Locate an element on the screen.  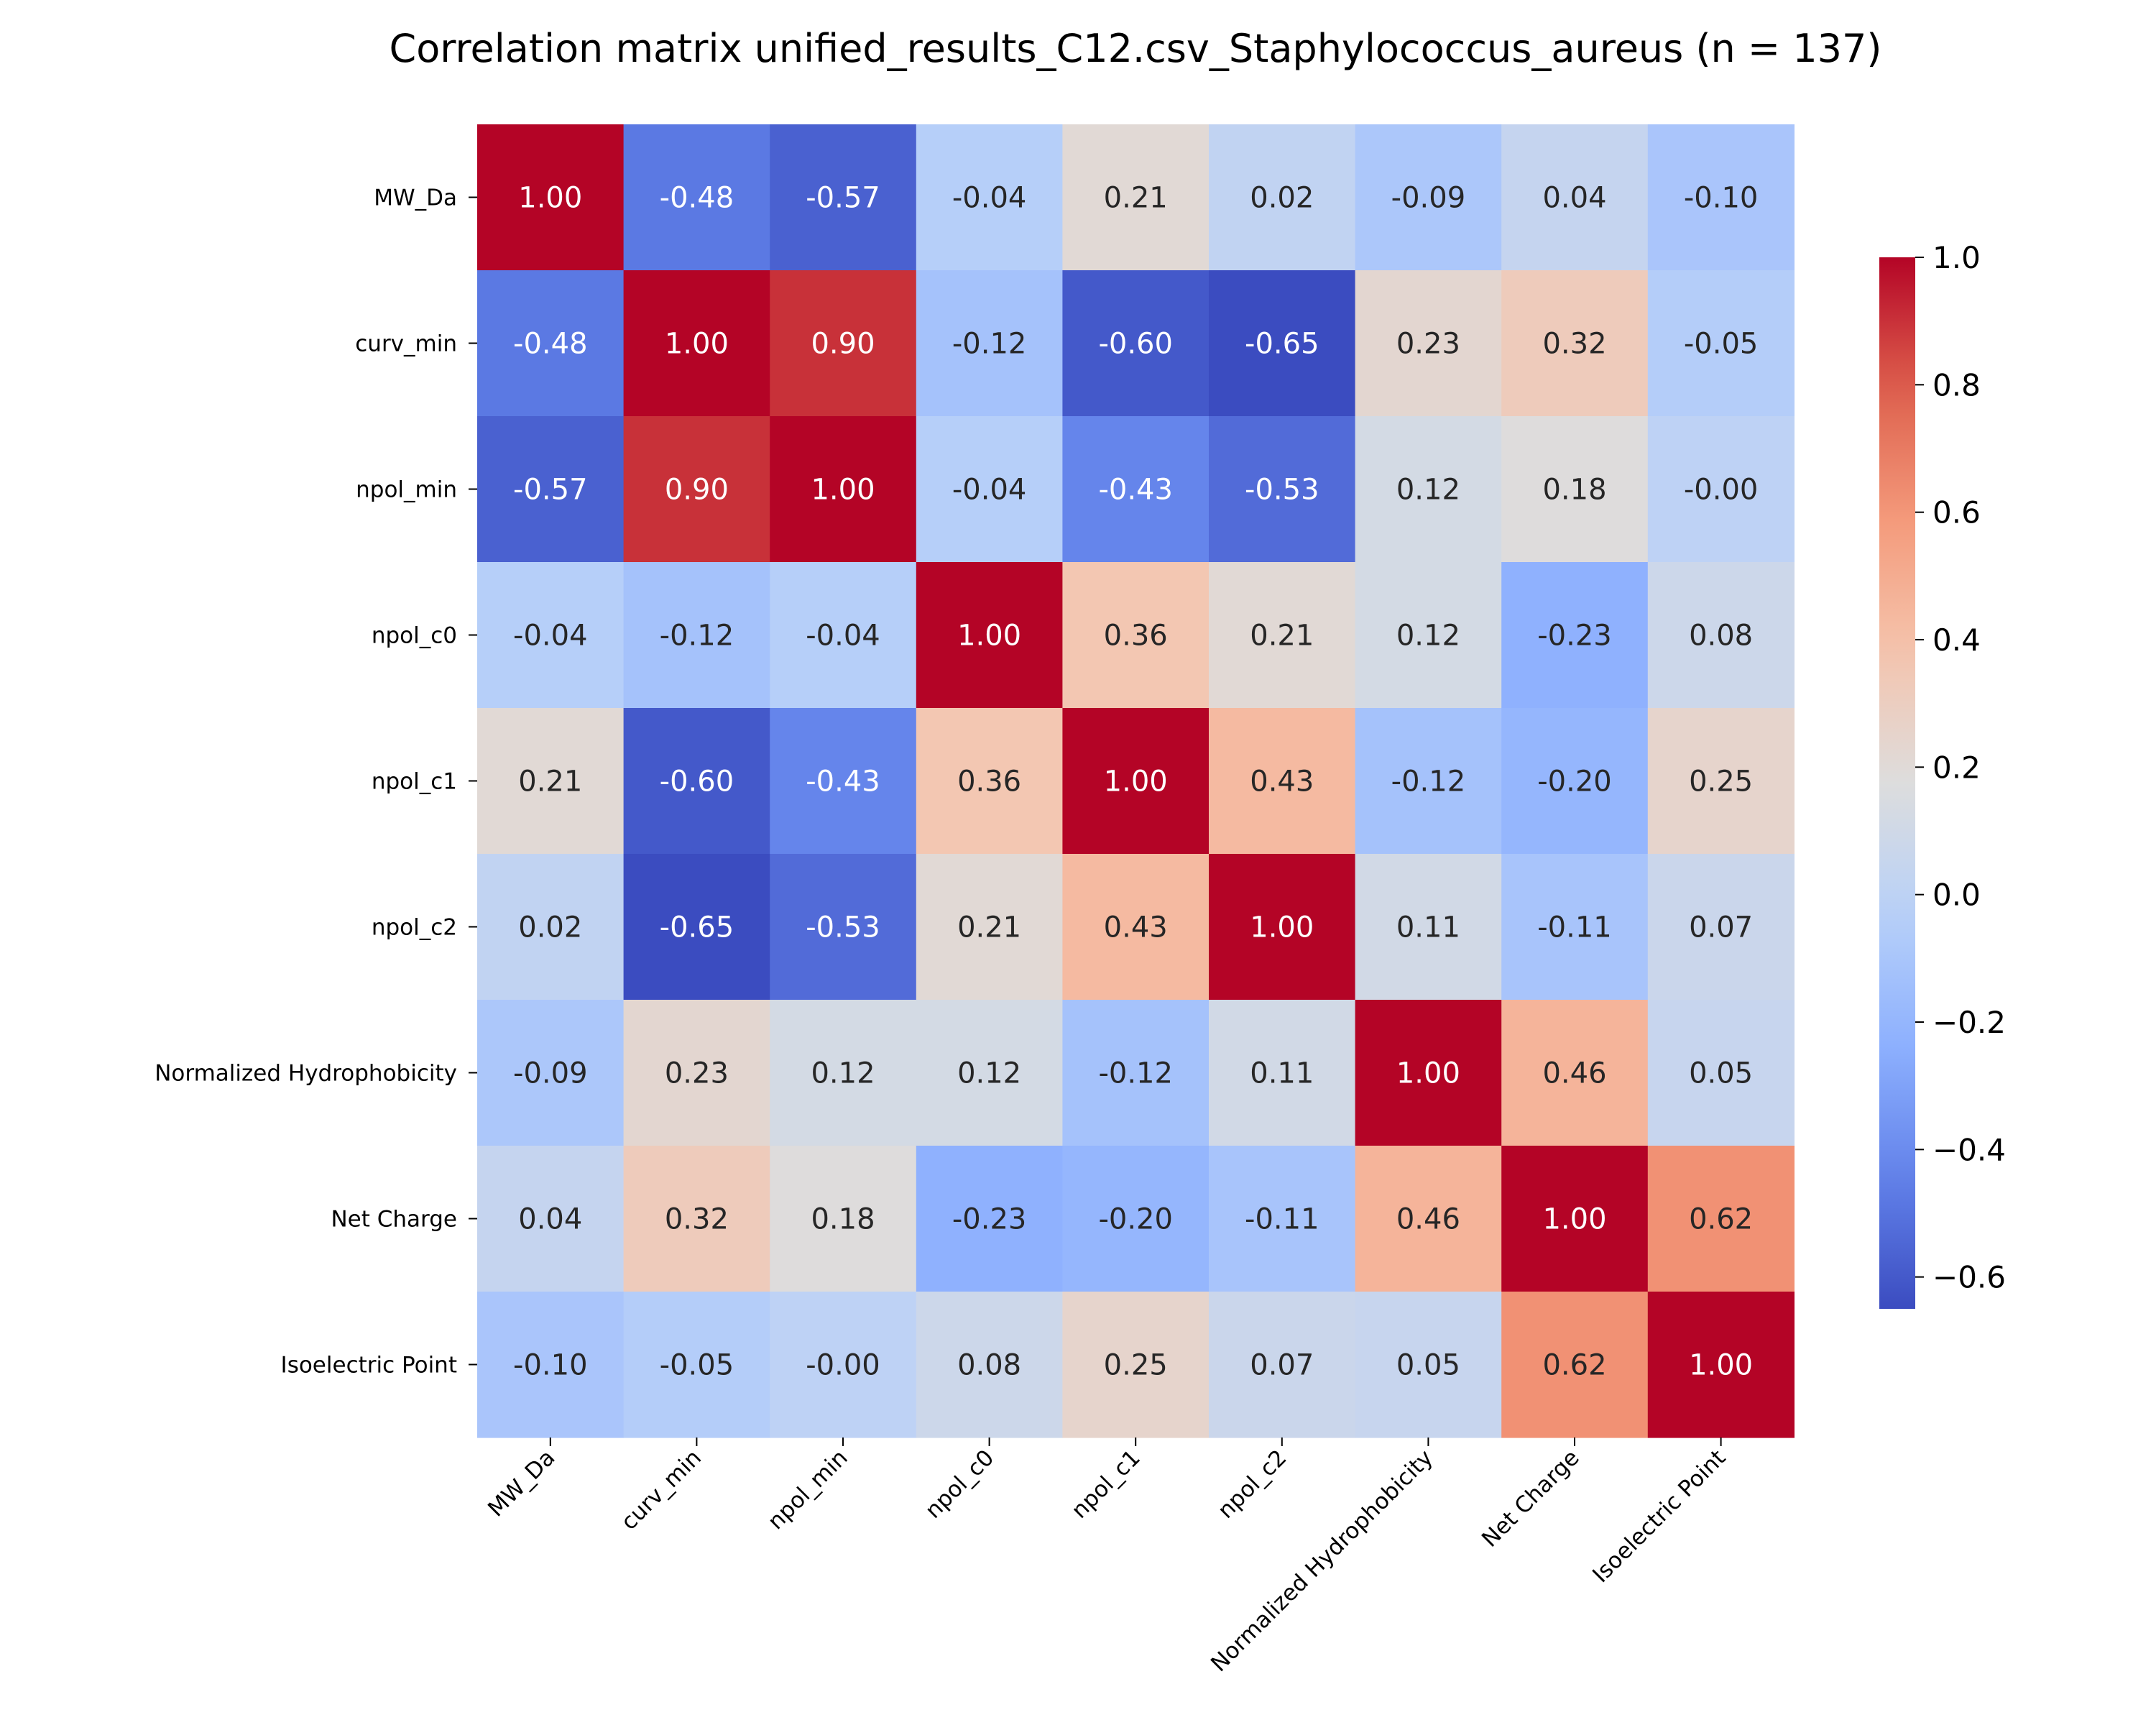
cell-value-label: 0.11 is located at coordinates (1282, 1073).